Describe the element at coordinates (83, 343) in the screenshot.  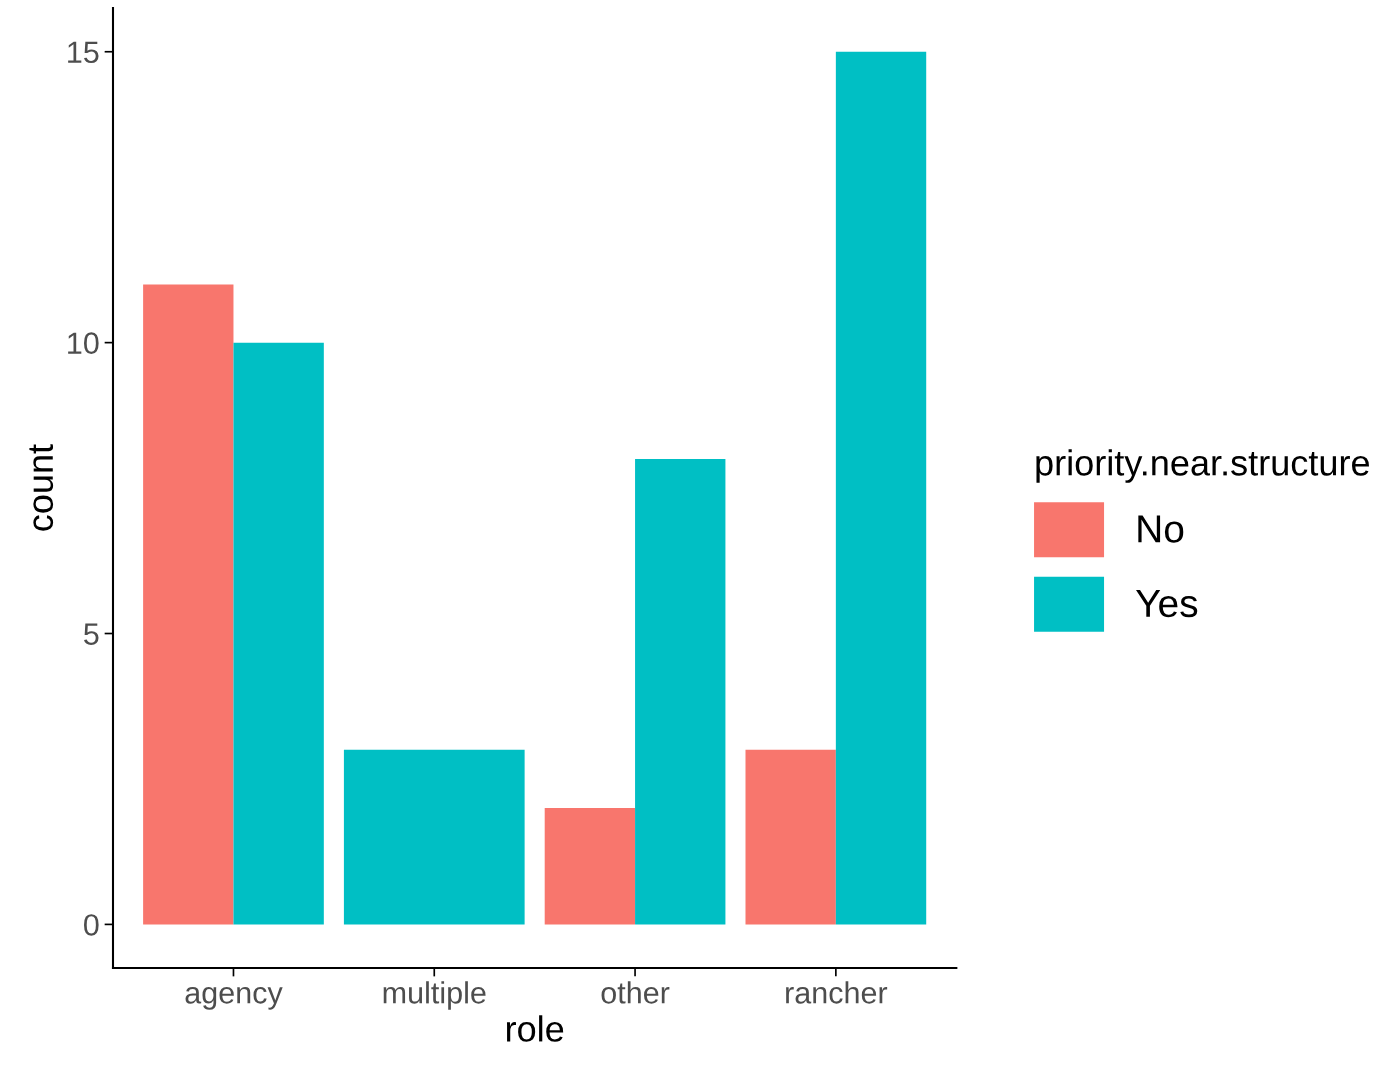
I see `y-tick-label: 10` at that location.